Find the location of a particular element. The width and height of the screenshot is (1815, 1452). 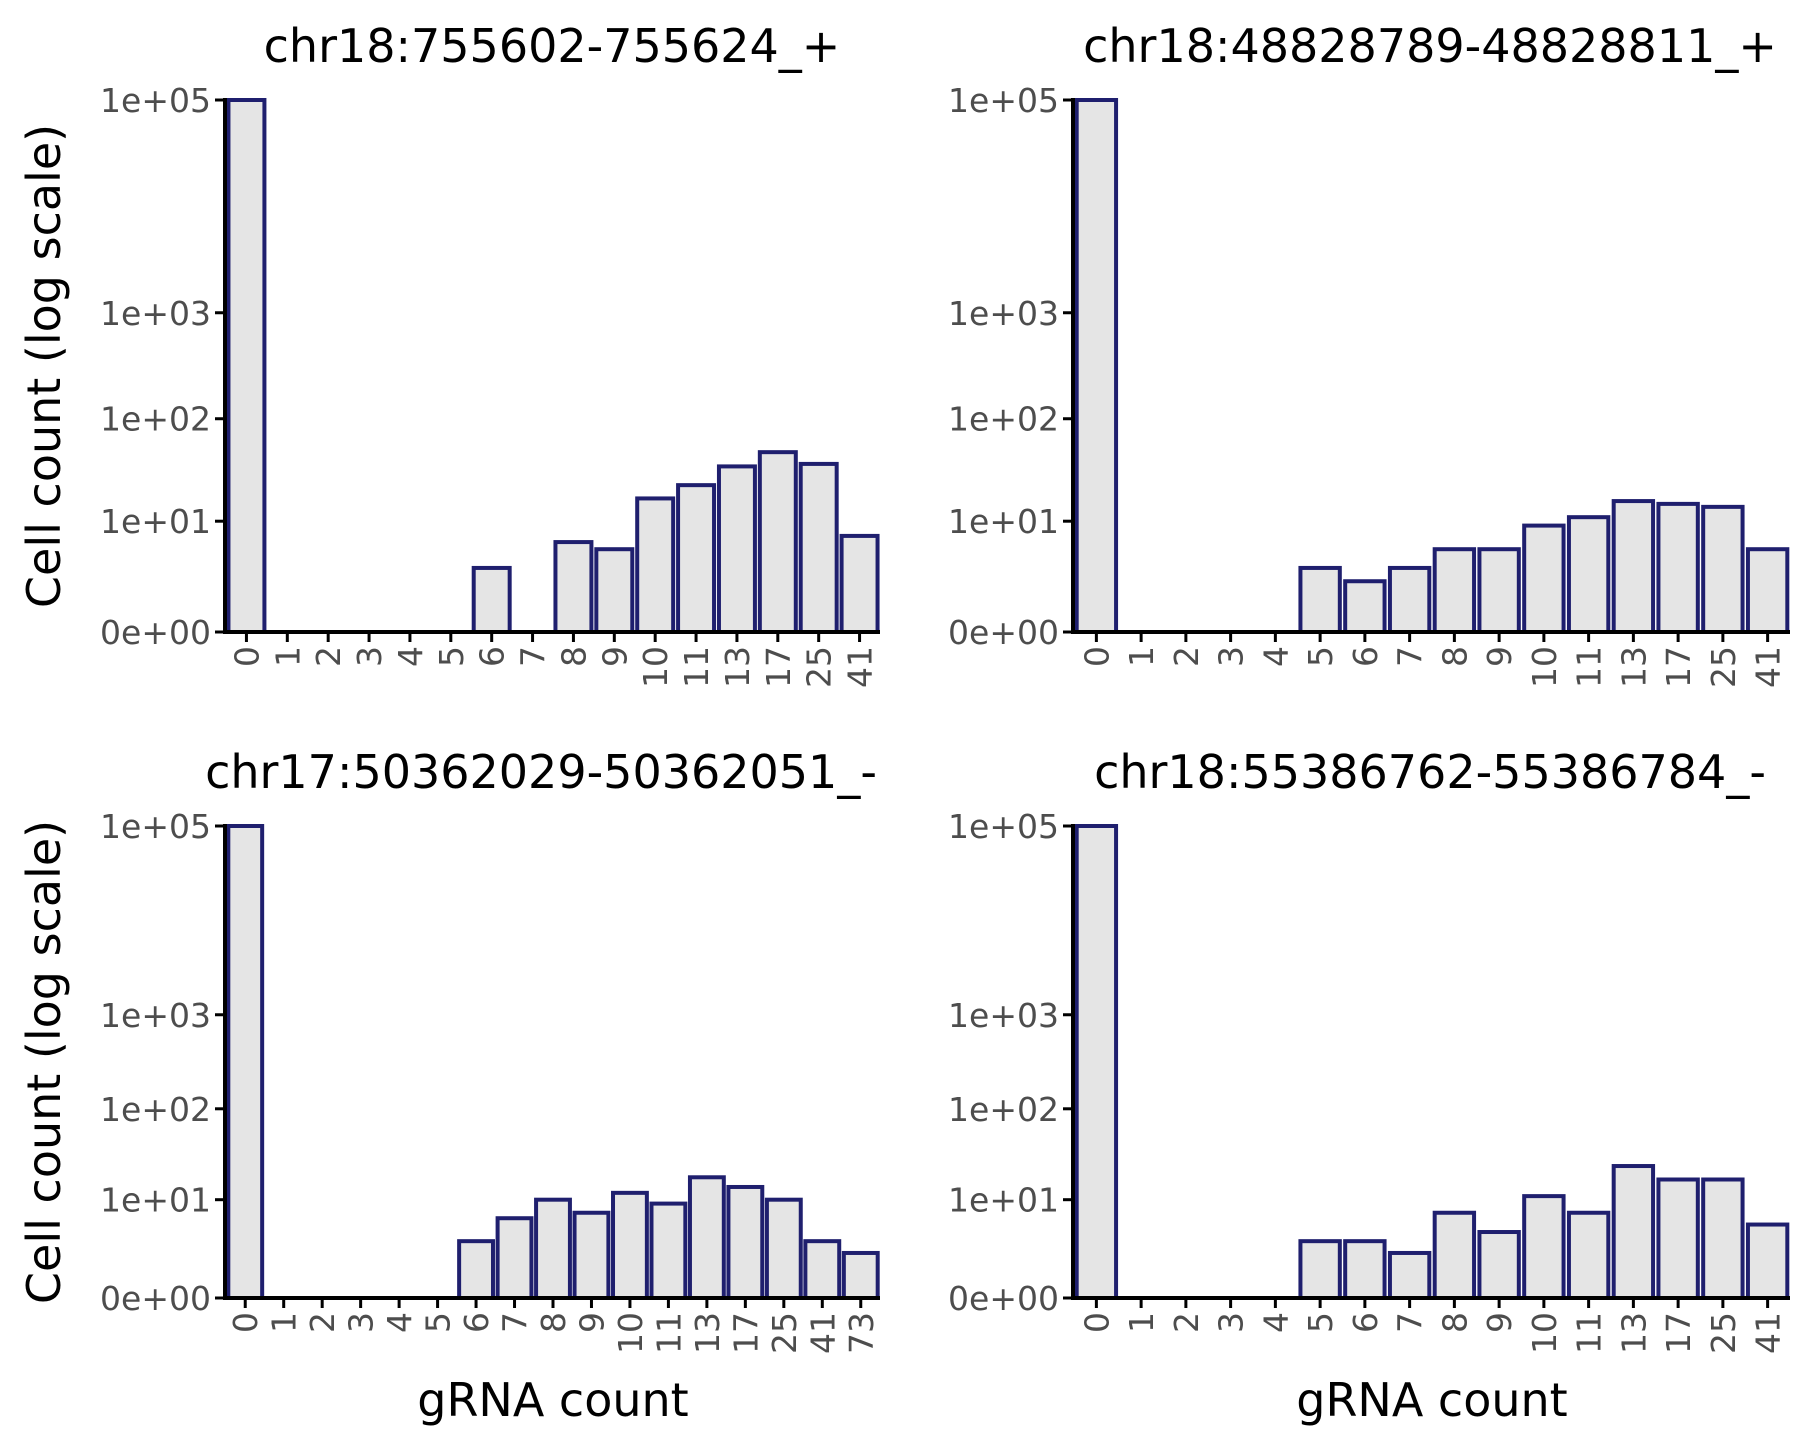

y-axis-title: Cell count (log scale) is located at coordinates (44, 1062).